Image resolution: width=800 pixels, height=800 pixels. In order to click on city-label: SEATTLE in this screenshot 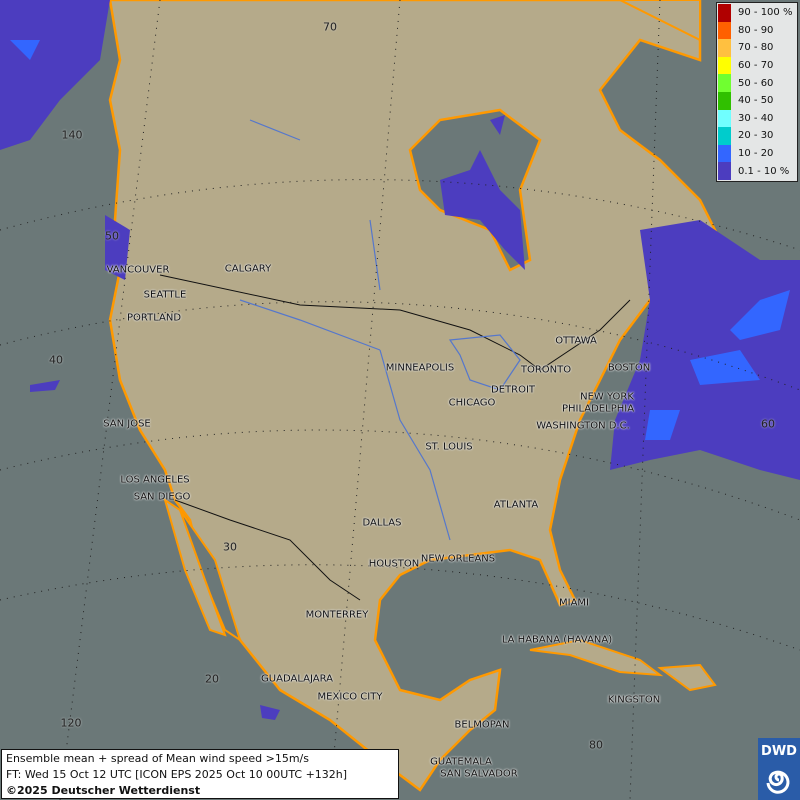, I will do `click(165, 295)`.